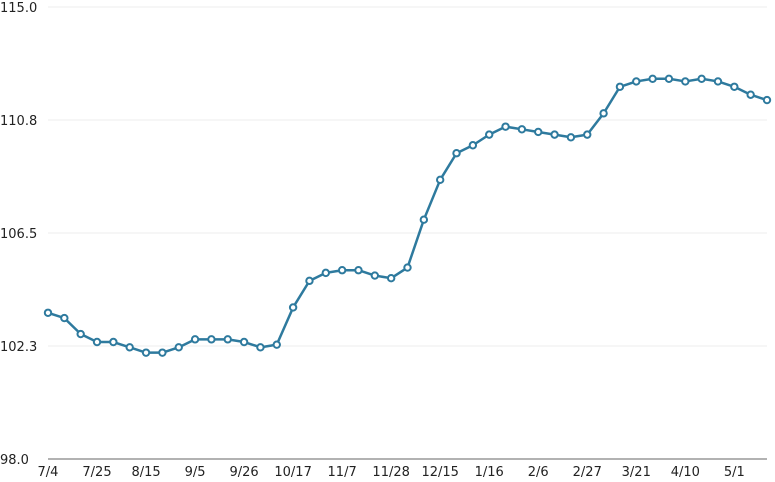  What do you see at coordinates (48, 472) in the screenshot?
I see `x-tick-label: 7/4` at bounding box center [48, 472].